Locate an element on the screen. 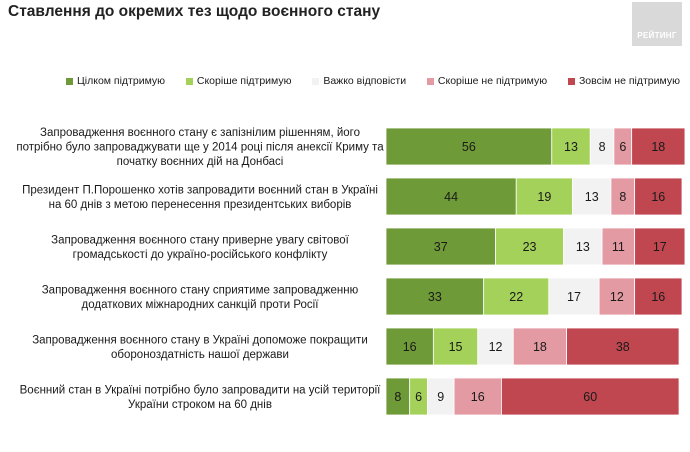 This screenshot has width=690, height=452. data-label: 37 is located at coordinates (441, 247).